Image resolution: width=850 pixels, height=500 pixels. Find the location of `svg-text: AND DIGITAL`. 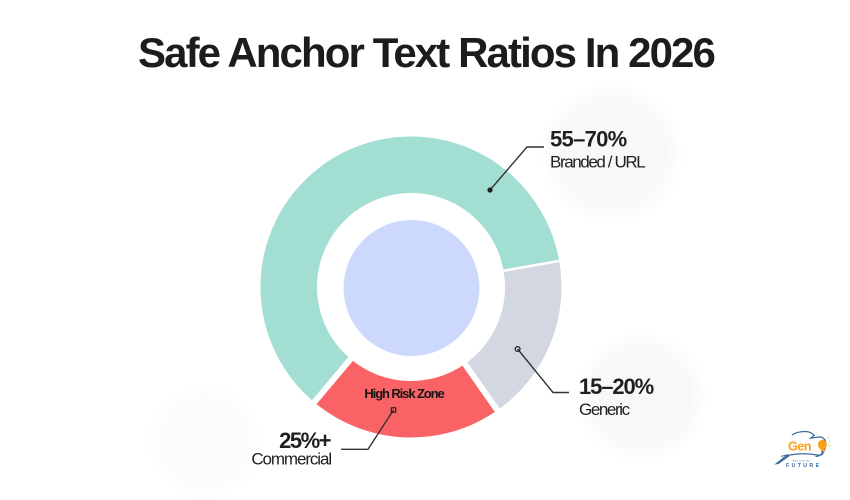

svg-text: AND DIGITAL is located at coordinates (802, 461).